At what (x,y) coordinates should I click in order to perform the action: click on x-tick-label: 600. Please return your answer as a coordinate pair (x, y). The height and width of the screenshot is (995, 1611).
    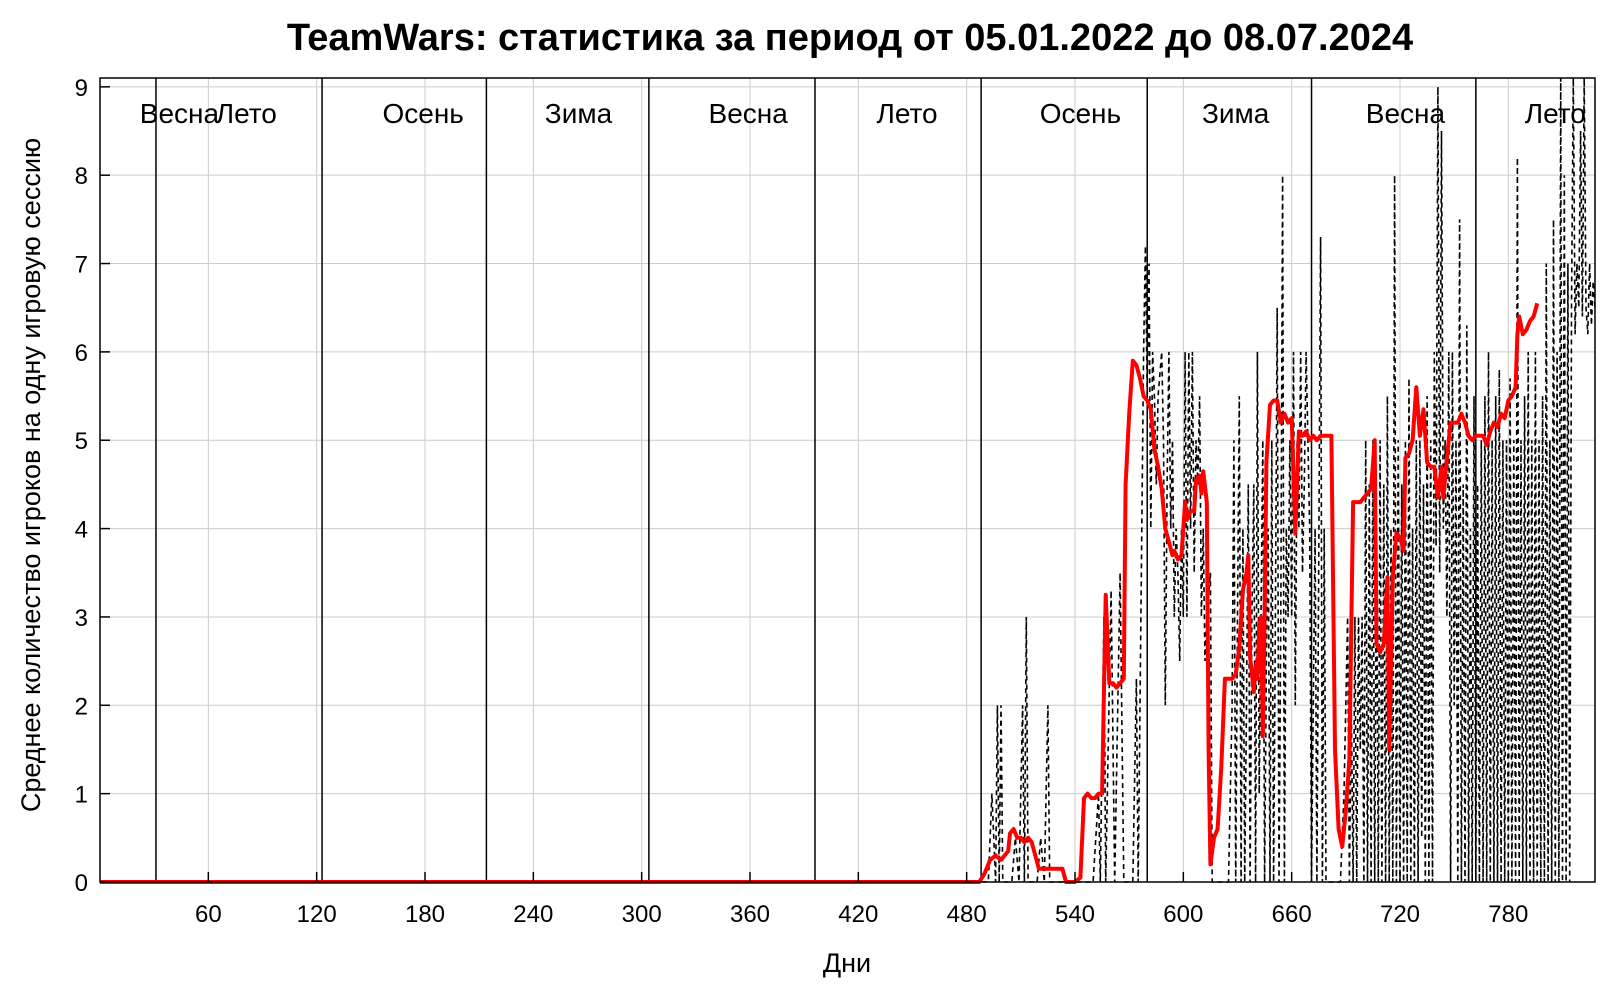
    Looking at the image, I should click on (1183, 914).